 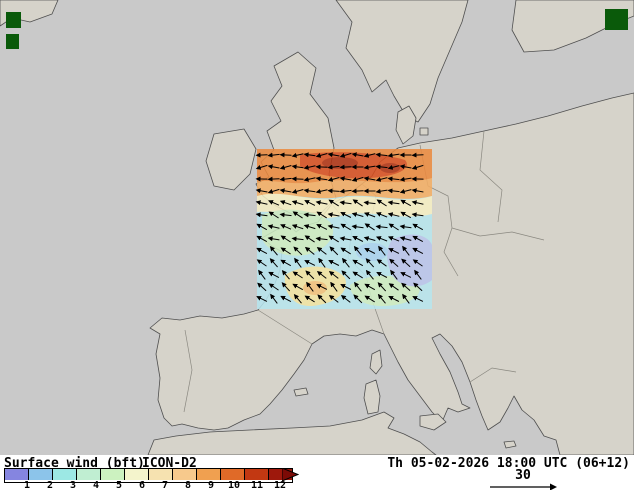 What do you see at coordinates (27, 485) in the screenshot?
I see `colorbar-tick-label: 1` at bounding box center [27, 485].